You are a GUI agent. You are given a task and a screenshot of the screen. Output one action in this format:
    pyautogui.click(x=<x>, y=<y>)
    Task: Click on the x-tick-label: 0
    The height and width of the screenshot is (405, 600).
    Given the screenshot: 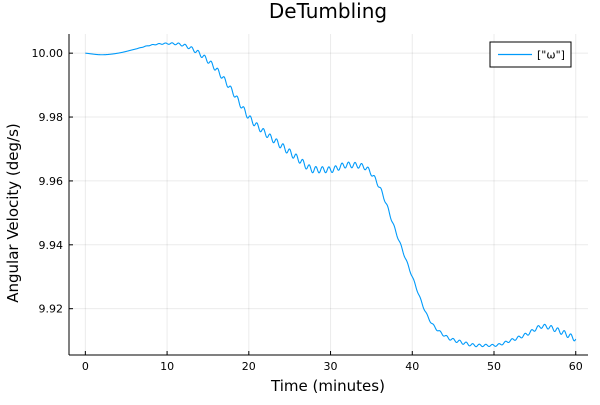 What is the action you would take?
    pyautogui.click(x=85, y=366)
    